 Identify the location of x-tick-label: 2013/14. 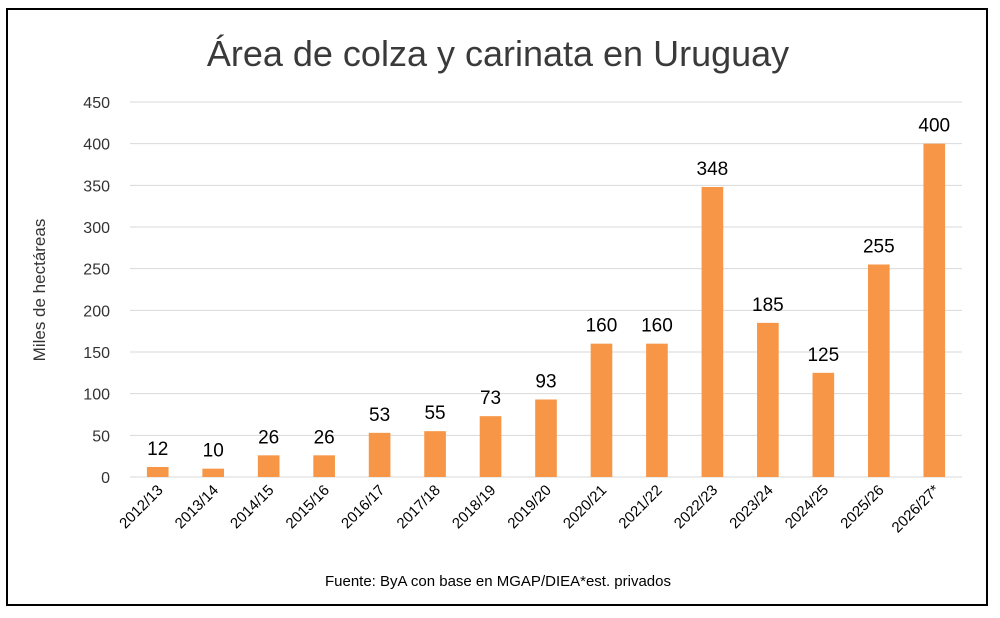
(197, 507).